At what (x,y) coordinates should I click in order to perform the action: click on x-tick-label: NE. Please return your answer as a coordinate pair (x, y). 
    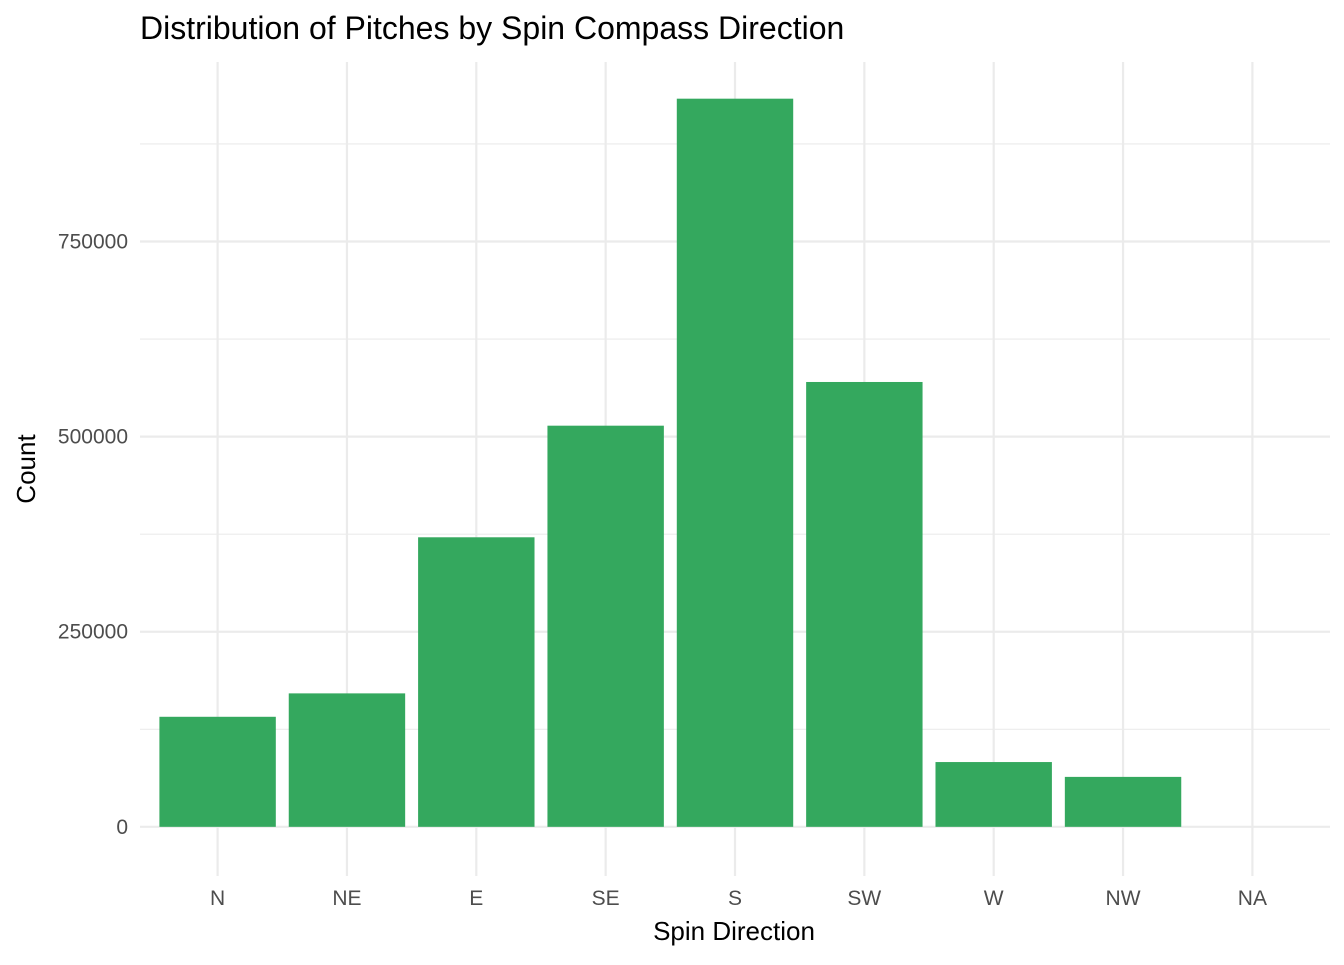
    Looking at the image, I should click on (346, 898).